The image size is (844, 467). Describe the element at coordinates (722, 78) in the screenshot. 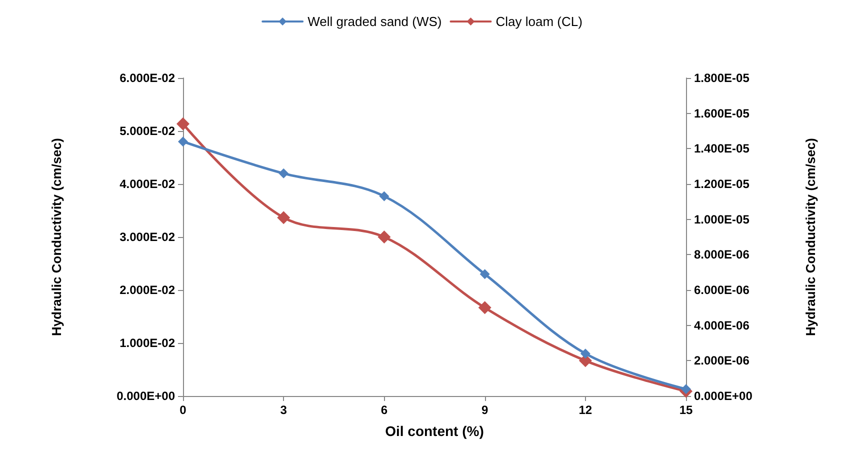

I see `y2-tick-label: 1.800E-05` at that location.